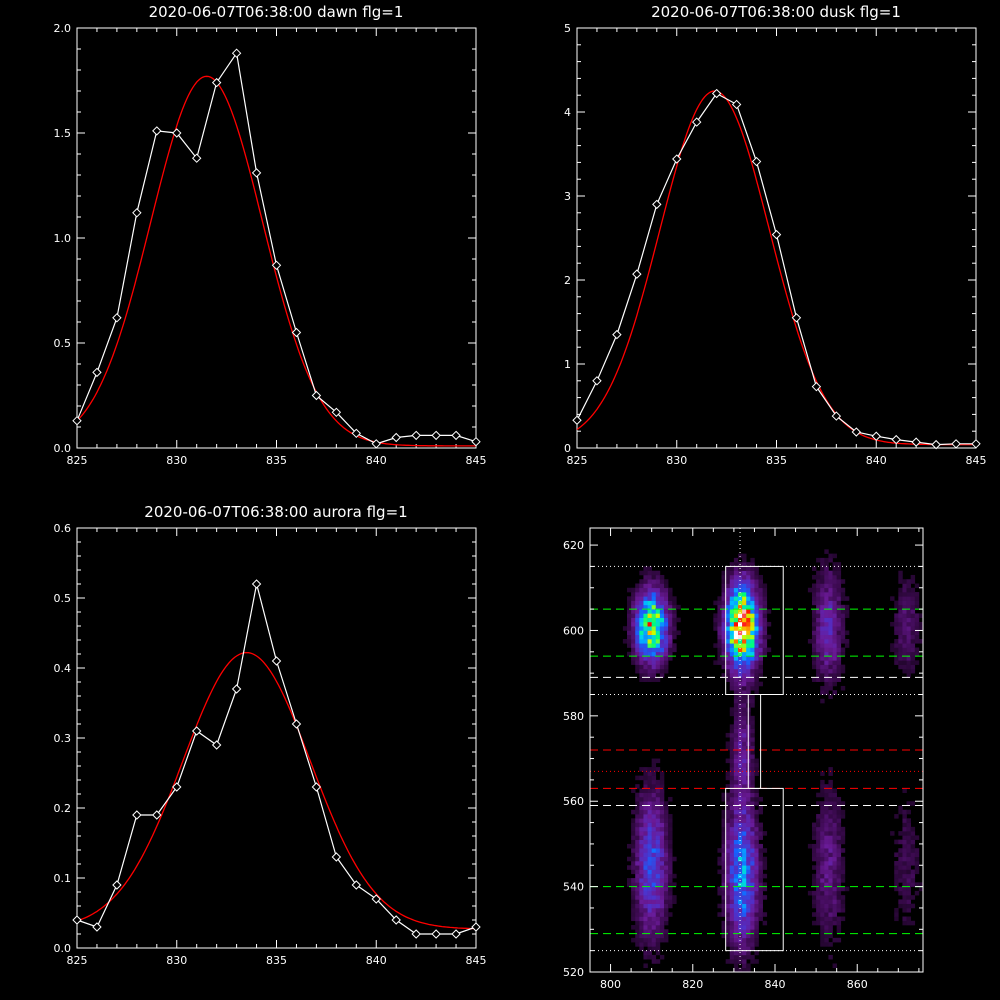  I want to click on dusk-data-point, so click(976, 444).